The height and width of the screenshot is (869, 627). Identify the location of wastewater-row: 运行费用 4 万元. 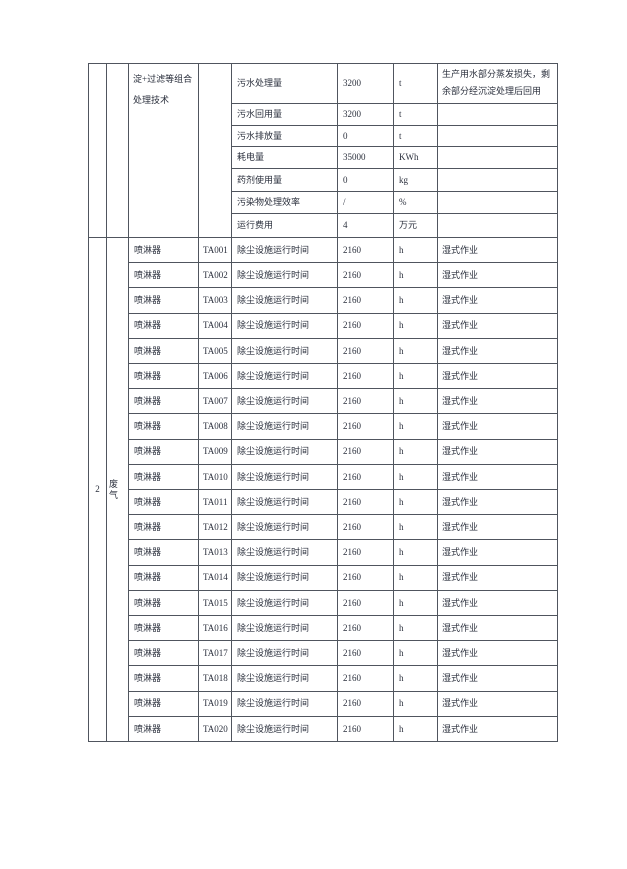
(394, 225).